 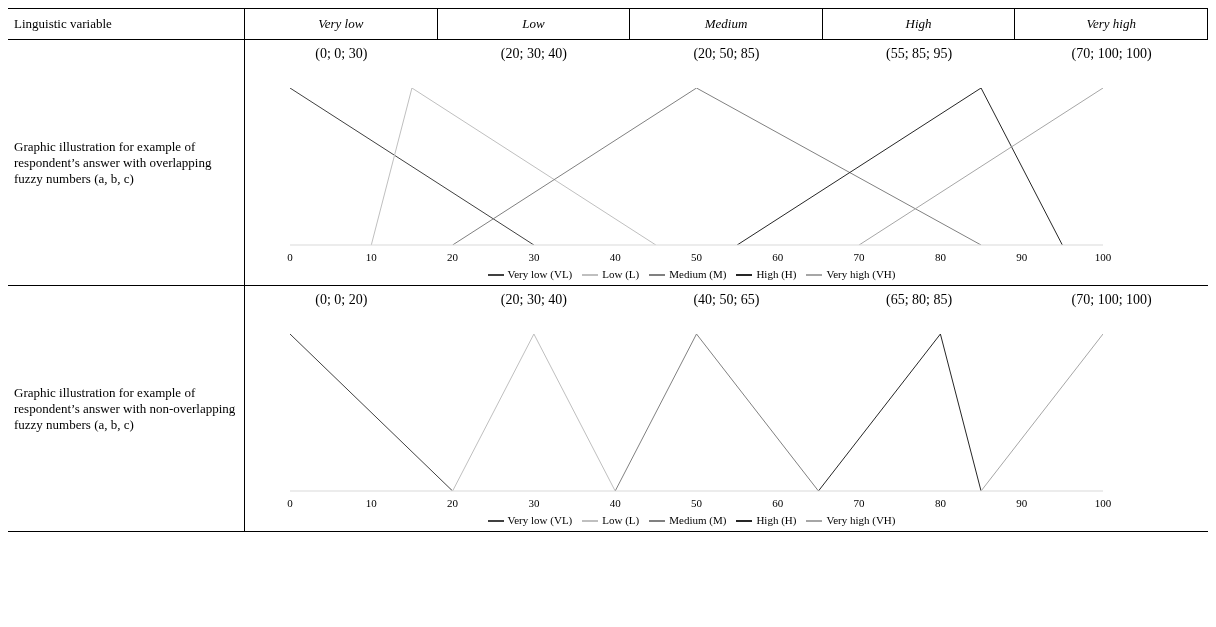 I want to click on category-label: Very low, so click(x=341, y=24).